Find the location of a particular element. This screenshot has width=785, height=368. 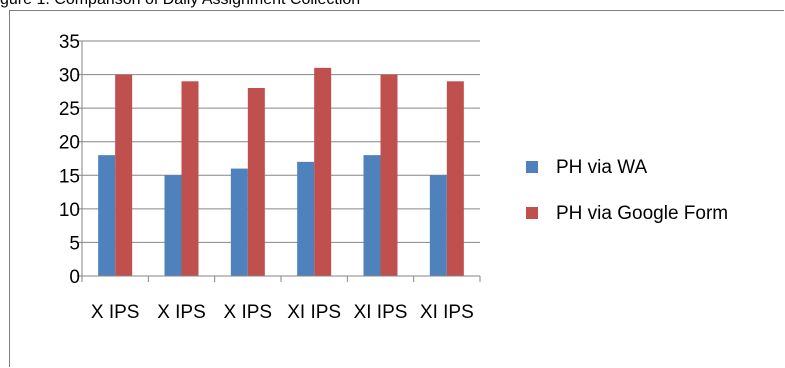

y-tick-label: 5 is located at coordinates (74, 243).